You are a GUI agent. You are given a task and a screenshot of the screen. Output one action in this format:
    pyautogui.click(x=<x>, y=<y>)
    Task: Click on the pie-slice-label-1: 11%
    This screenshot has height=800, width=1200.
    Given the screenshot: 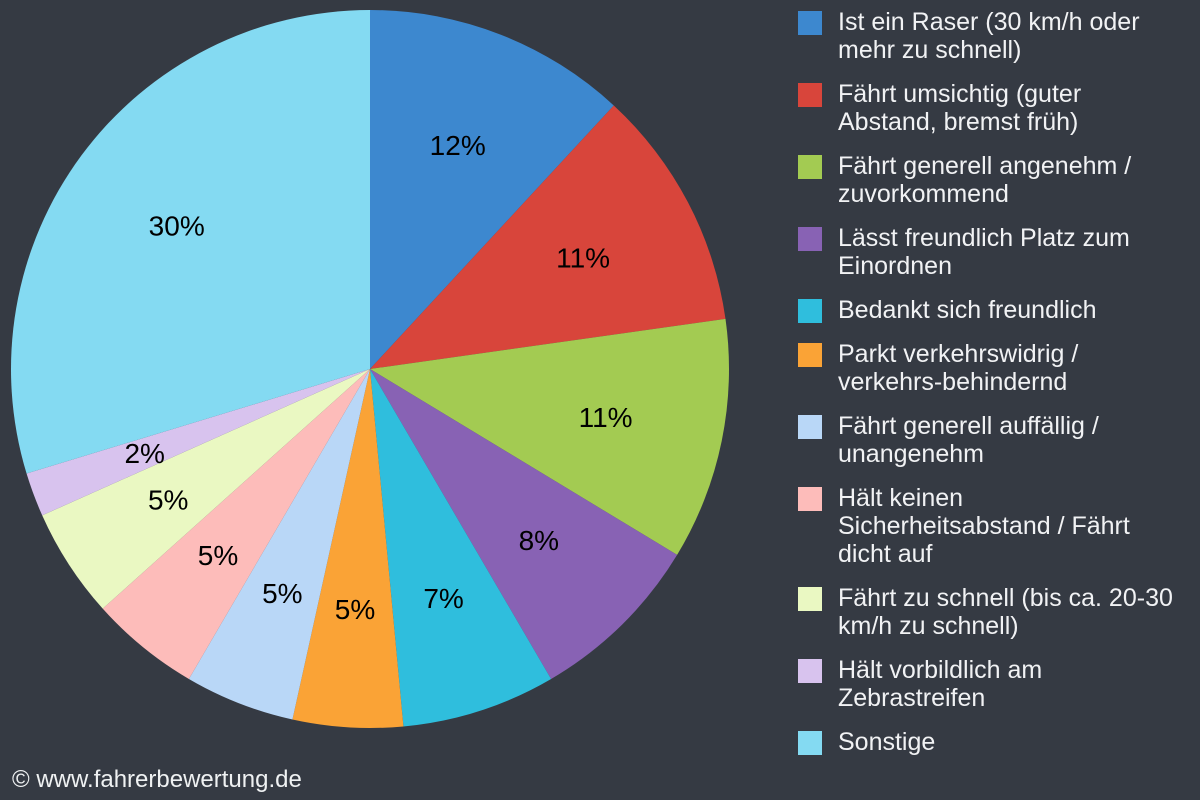 What is the action you would take?
    pyautogui.click(x=583, y=257)
    